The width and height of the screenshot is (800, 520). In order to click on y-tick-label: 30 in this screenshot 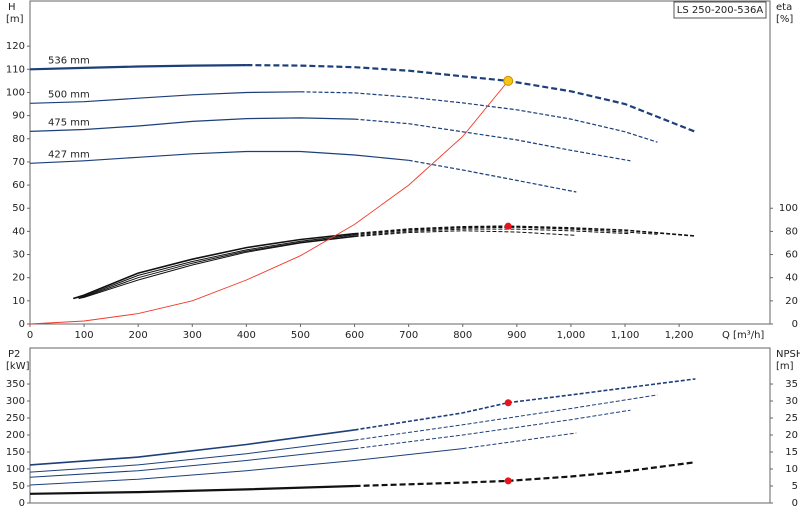, I will do `click(18, 255)`.